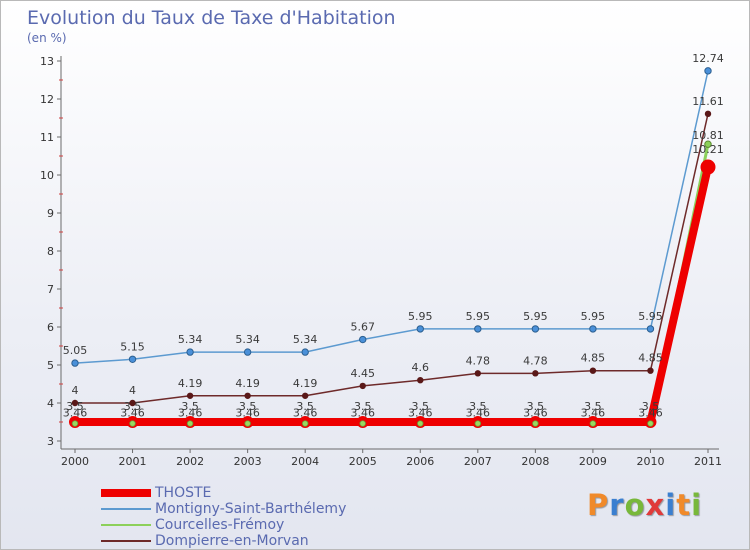 This screenshot has width=750, height=550. Describe the element at coordinates (644, 505) in the screenshot. I see `proxiti-logo: Proxiti` at that location.